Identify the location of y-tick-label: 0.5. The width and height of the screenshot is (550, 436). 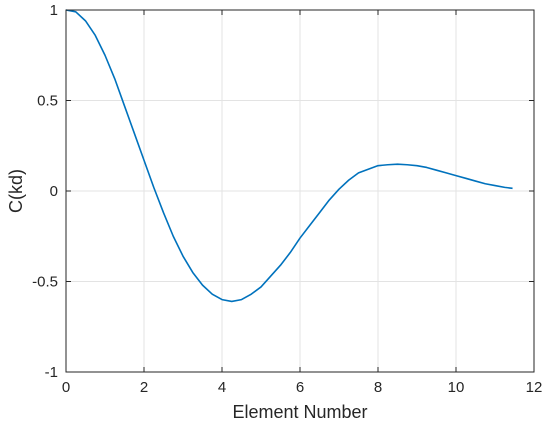
(47, 101).